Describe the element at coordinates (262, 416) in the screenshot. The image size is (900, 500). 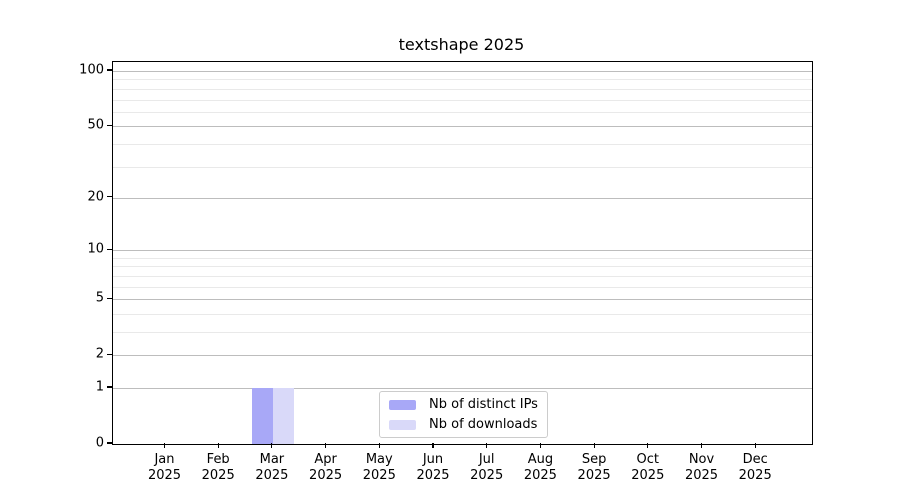
I see `bar-nb-of-distinct-ips-mar` at that location.